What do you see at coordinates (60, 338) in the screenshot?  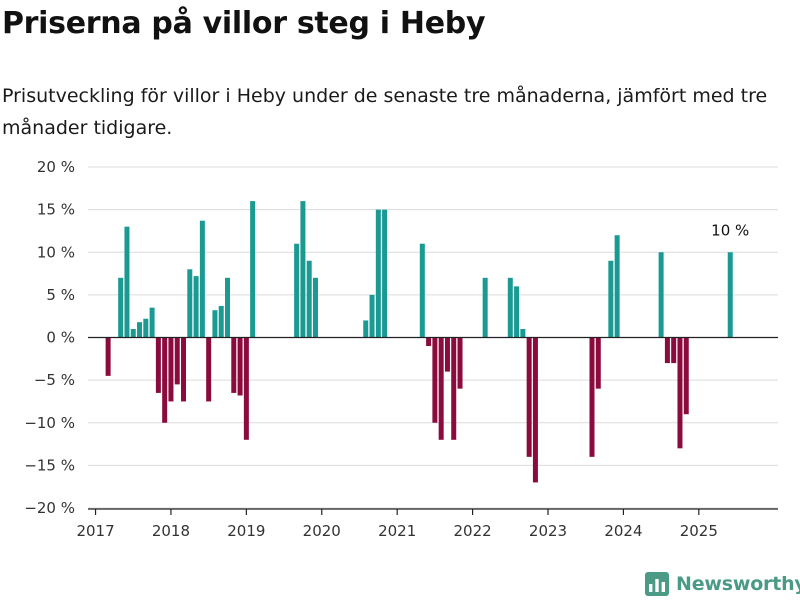 I see `y-tick-label: 0 %` at bounding box center [60, 338].